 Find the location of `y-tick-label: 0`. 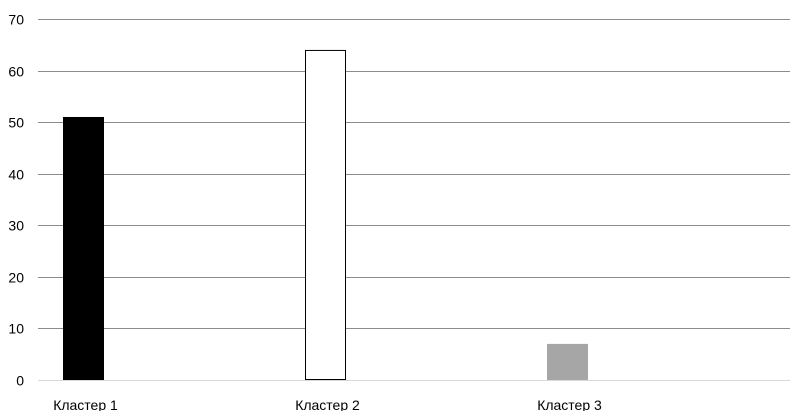

y-tick-label: 0 is located at coordinates (20, 381).